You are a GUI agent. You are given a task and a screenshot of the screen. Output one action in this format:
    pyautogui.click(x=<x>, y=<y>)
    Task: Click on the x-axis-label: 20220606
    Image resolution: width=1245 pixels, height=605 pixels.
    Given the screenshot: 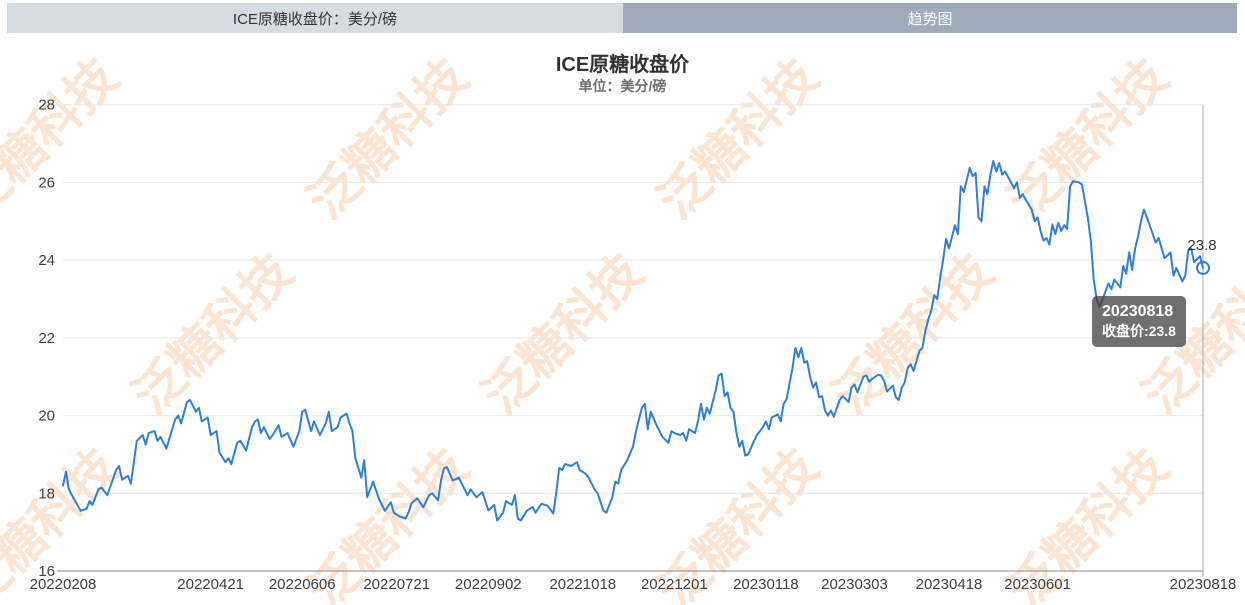 What is the action you would take?
    pyautogui.click(x=302, y=584)
    